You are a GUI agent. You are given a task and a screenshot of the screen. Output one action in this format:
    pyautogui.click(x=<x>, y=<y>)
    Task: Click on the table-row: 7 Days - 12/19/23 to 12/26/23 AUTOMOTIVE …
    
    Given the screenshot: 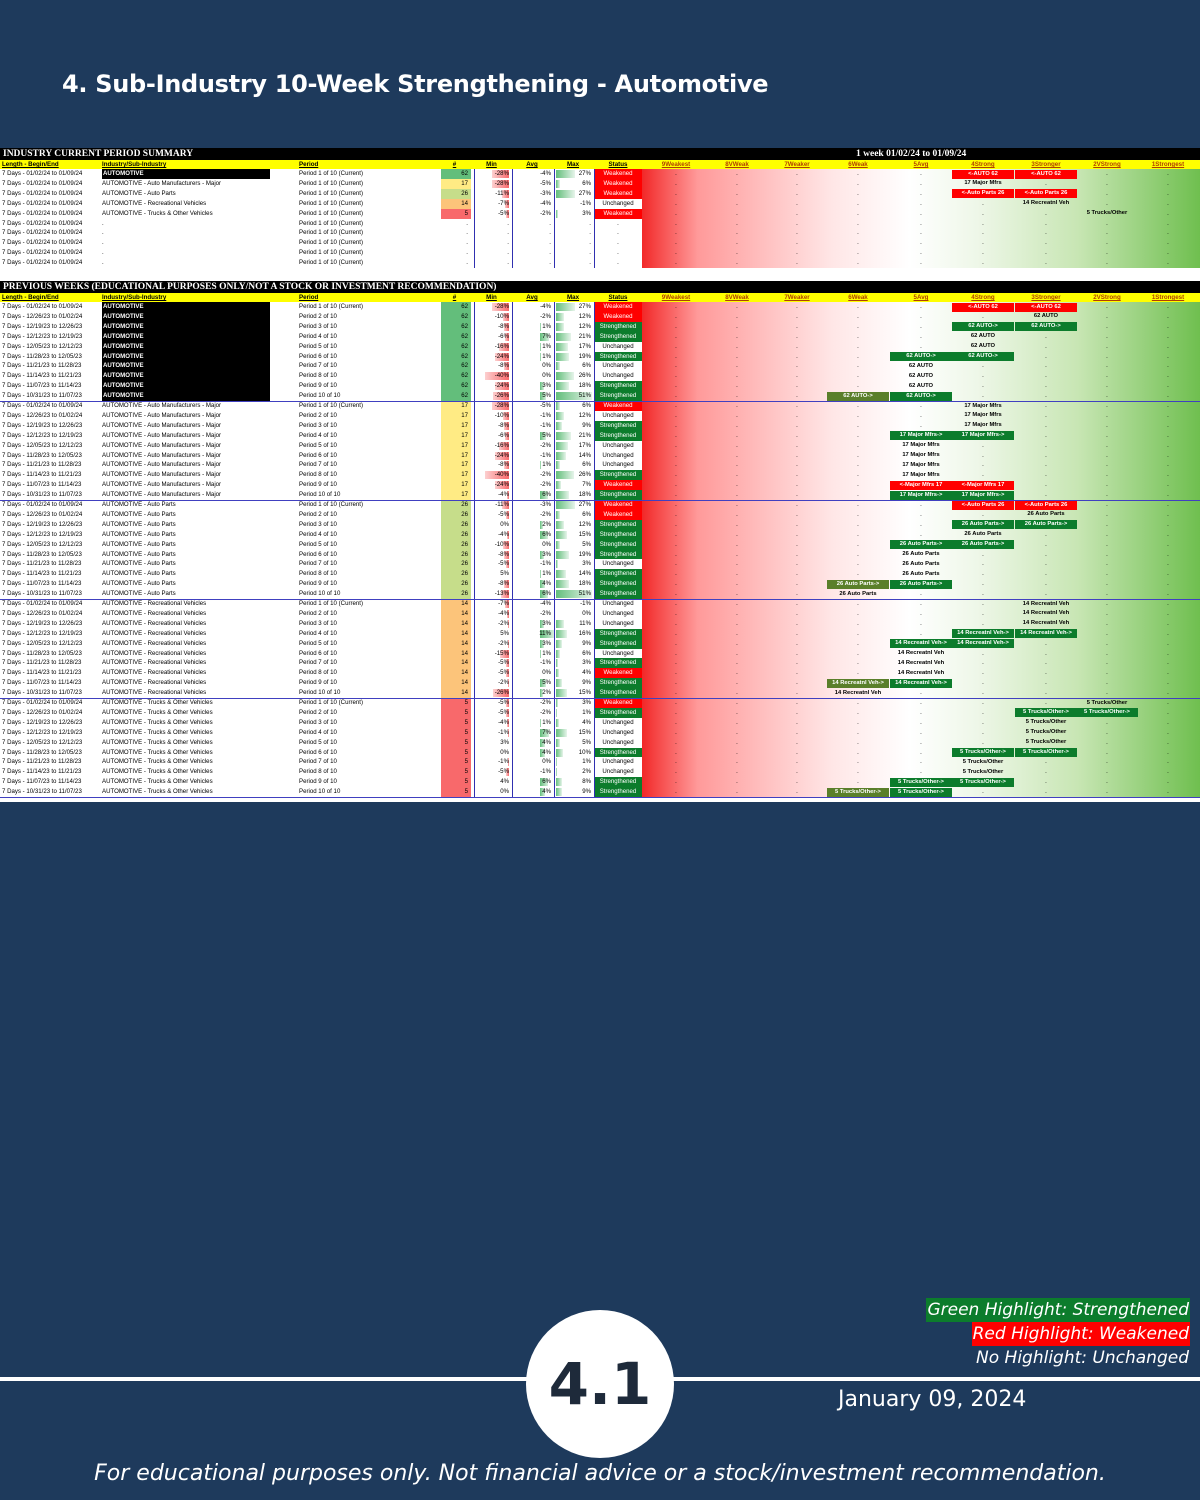 What is the action you would take?
    pyautogui.click(x=600, y=722)
    